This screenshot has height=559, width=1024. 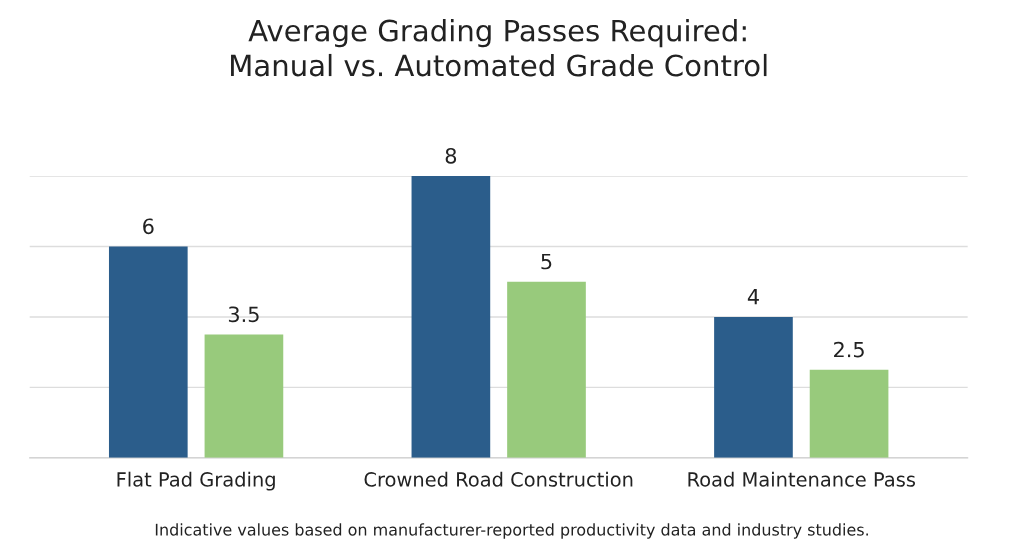 What do you see at coordinates (243, 314) in the screenshot?
I see `data-label: 3.5` at bounding box center [243, 314].